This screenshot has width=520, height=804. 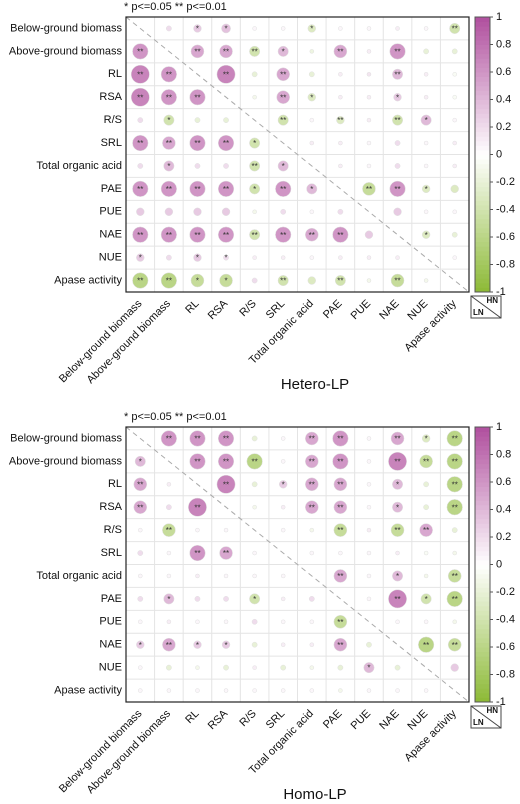 I want to click on corner-upper: HN, so click(x=492, y=710).